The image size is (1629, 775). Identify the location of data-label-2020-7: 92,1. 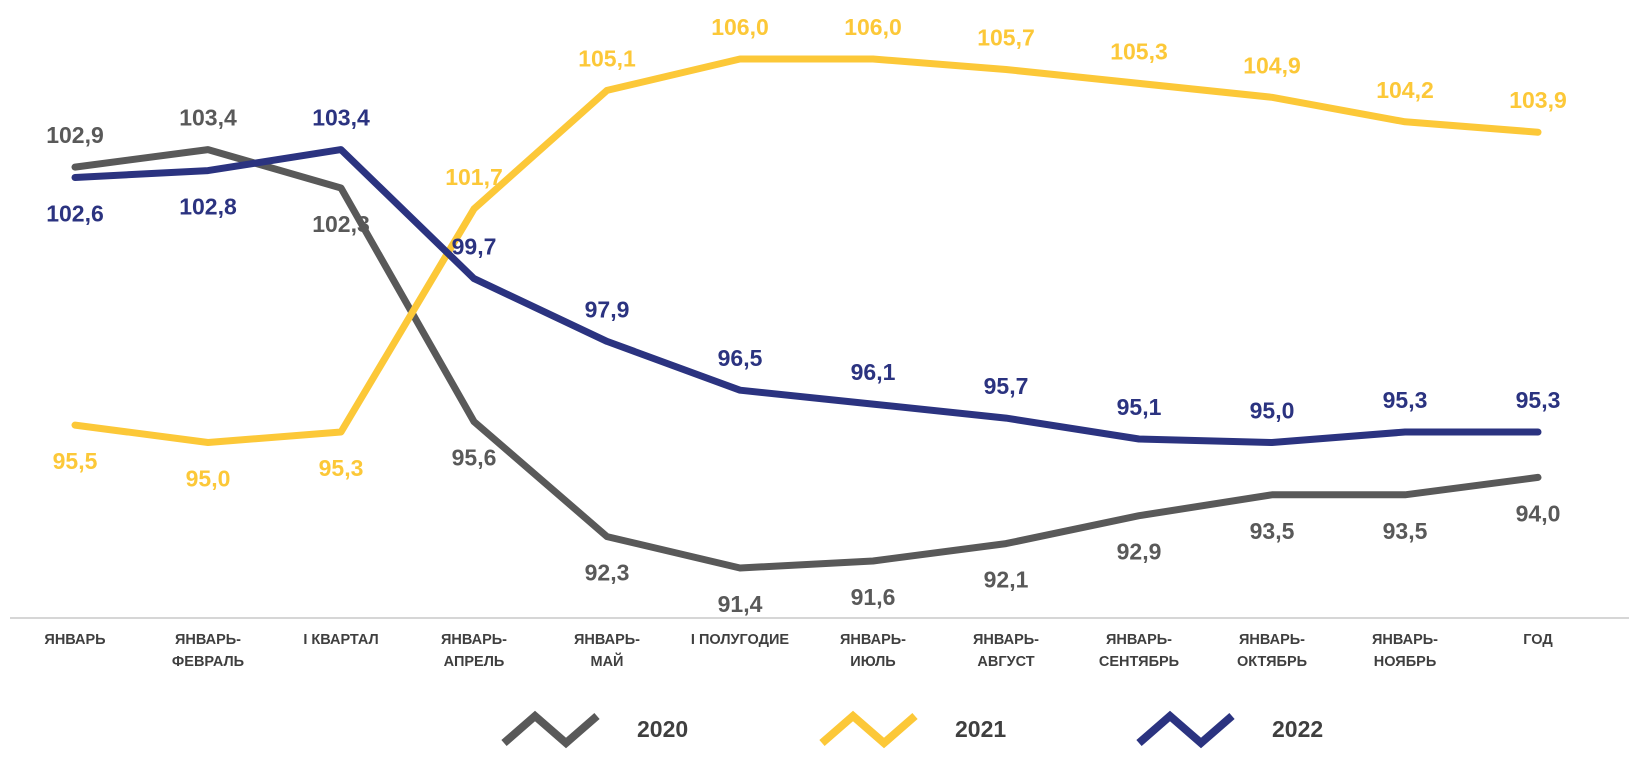
(1006, 580).